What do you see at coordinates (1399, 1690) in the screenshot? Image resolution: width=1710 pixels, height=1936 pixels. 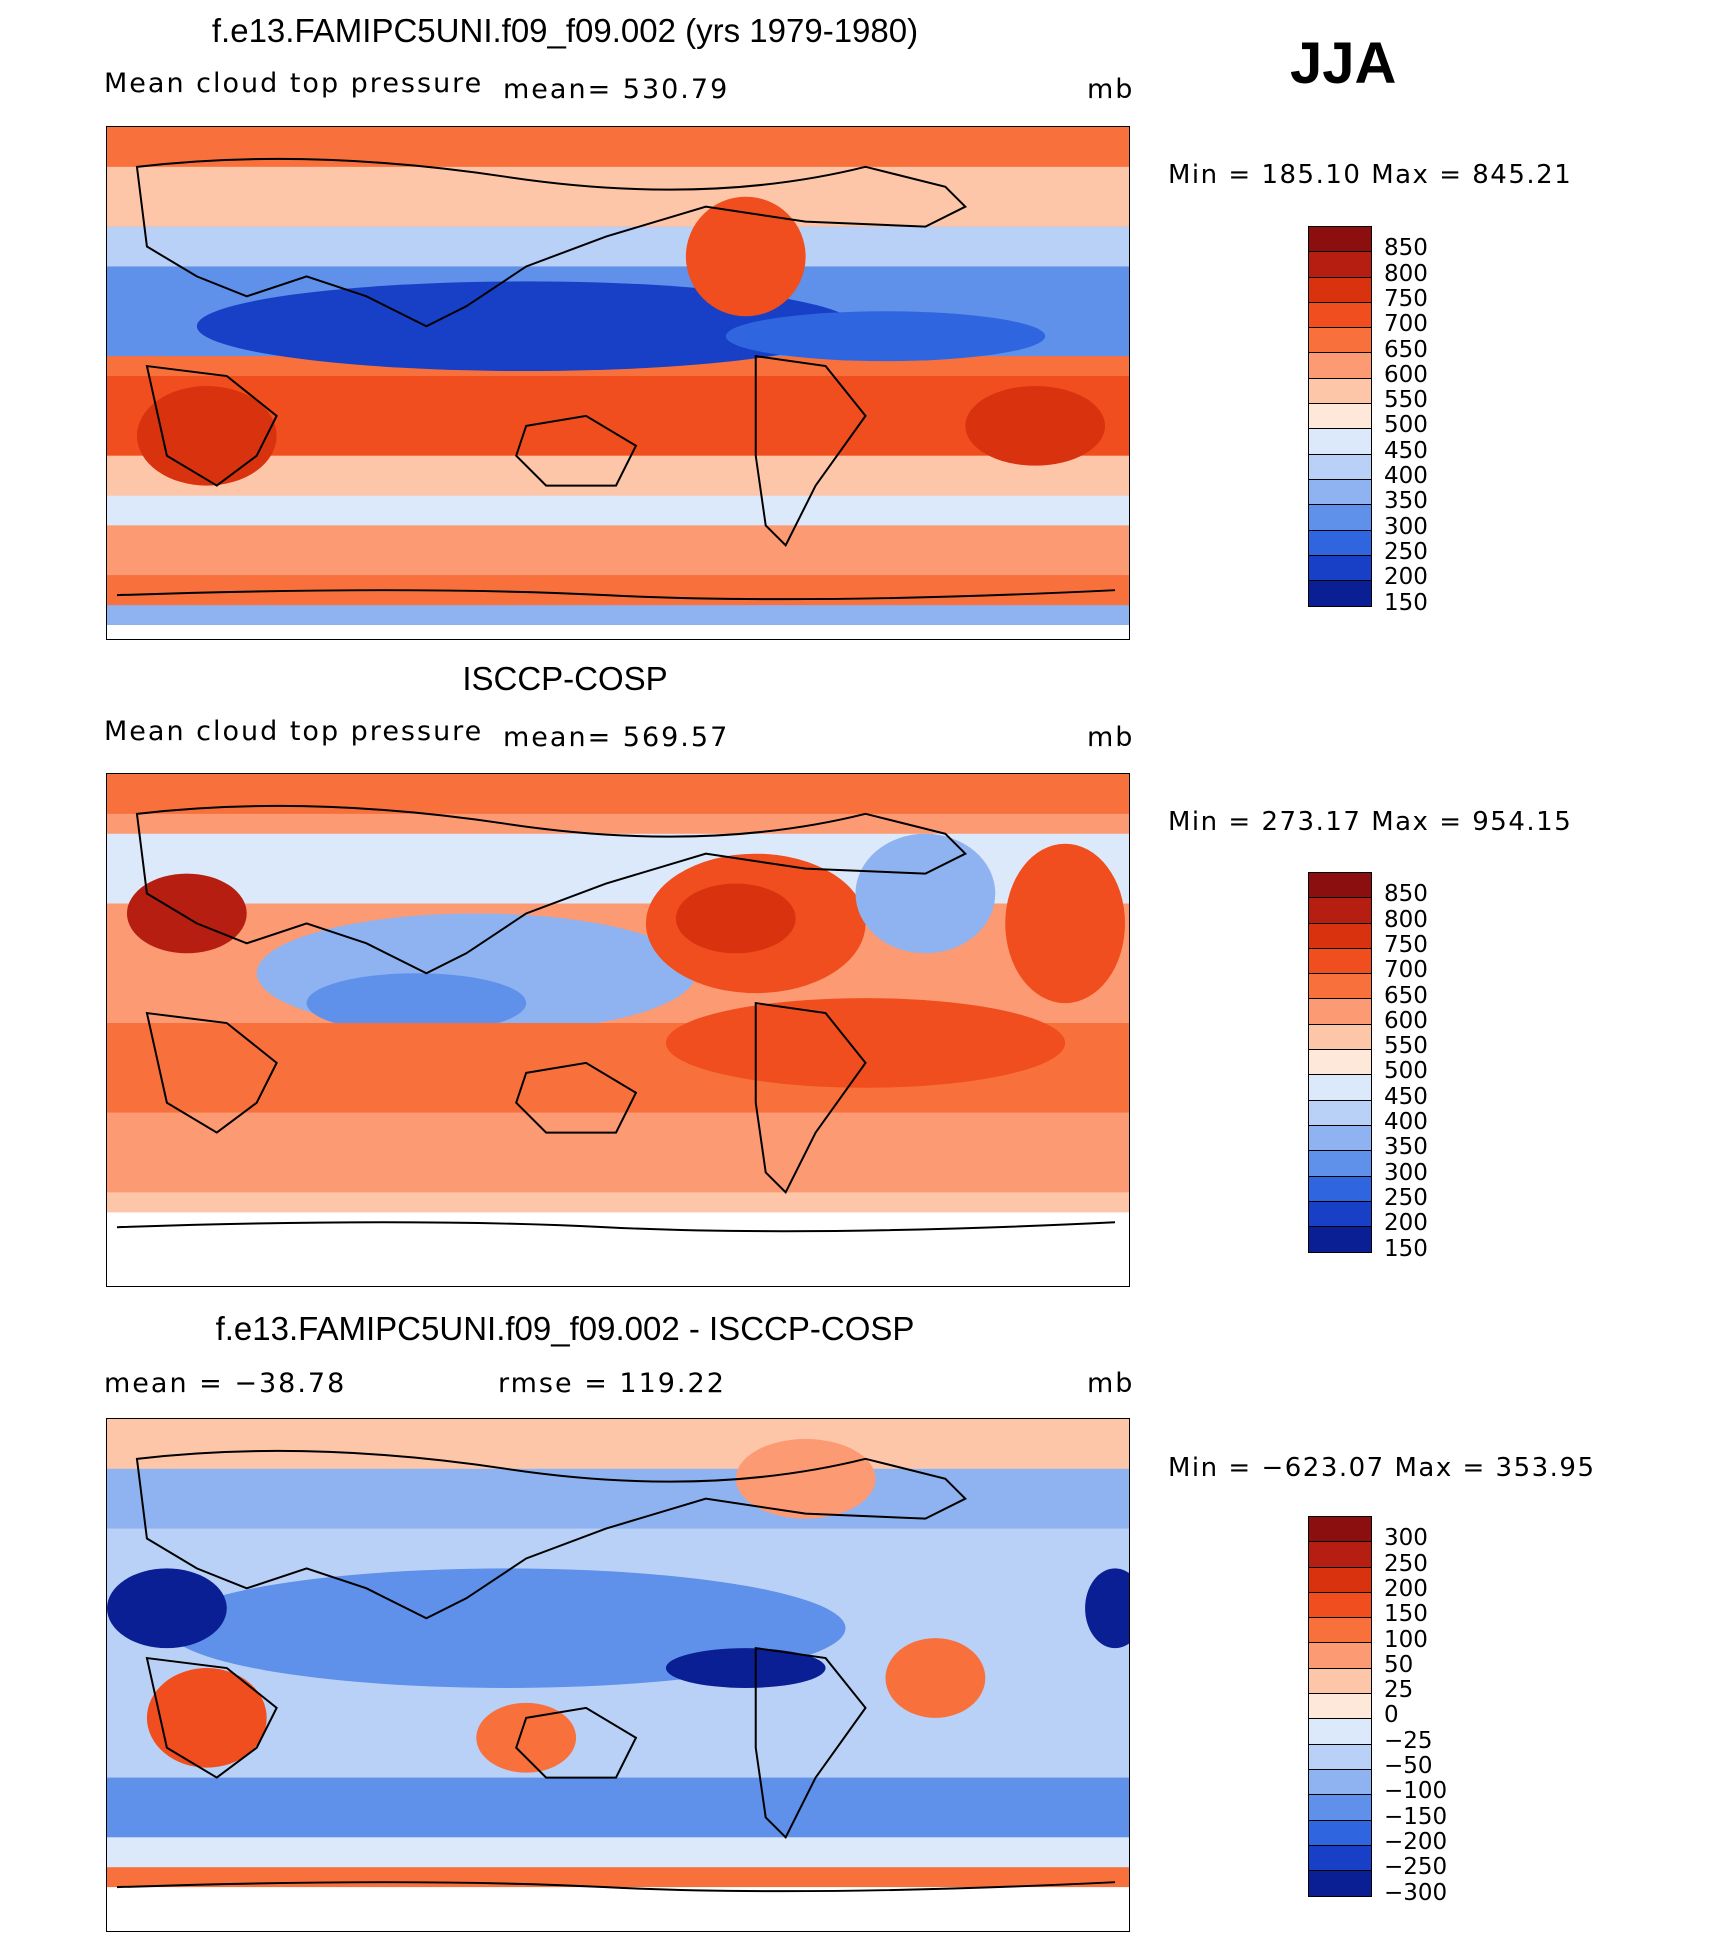 I see `colorbar-tick-label: 25` at bounding box center [1399, 1690].